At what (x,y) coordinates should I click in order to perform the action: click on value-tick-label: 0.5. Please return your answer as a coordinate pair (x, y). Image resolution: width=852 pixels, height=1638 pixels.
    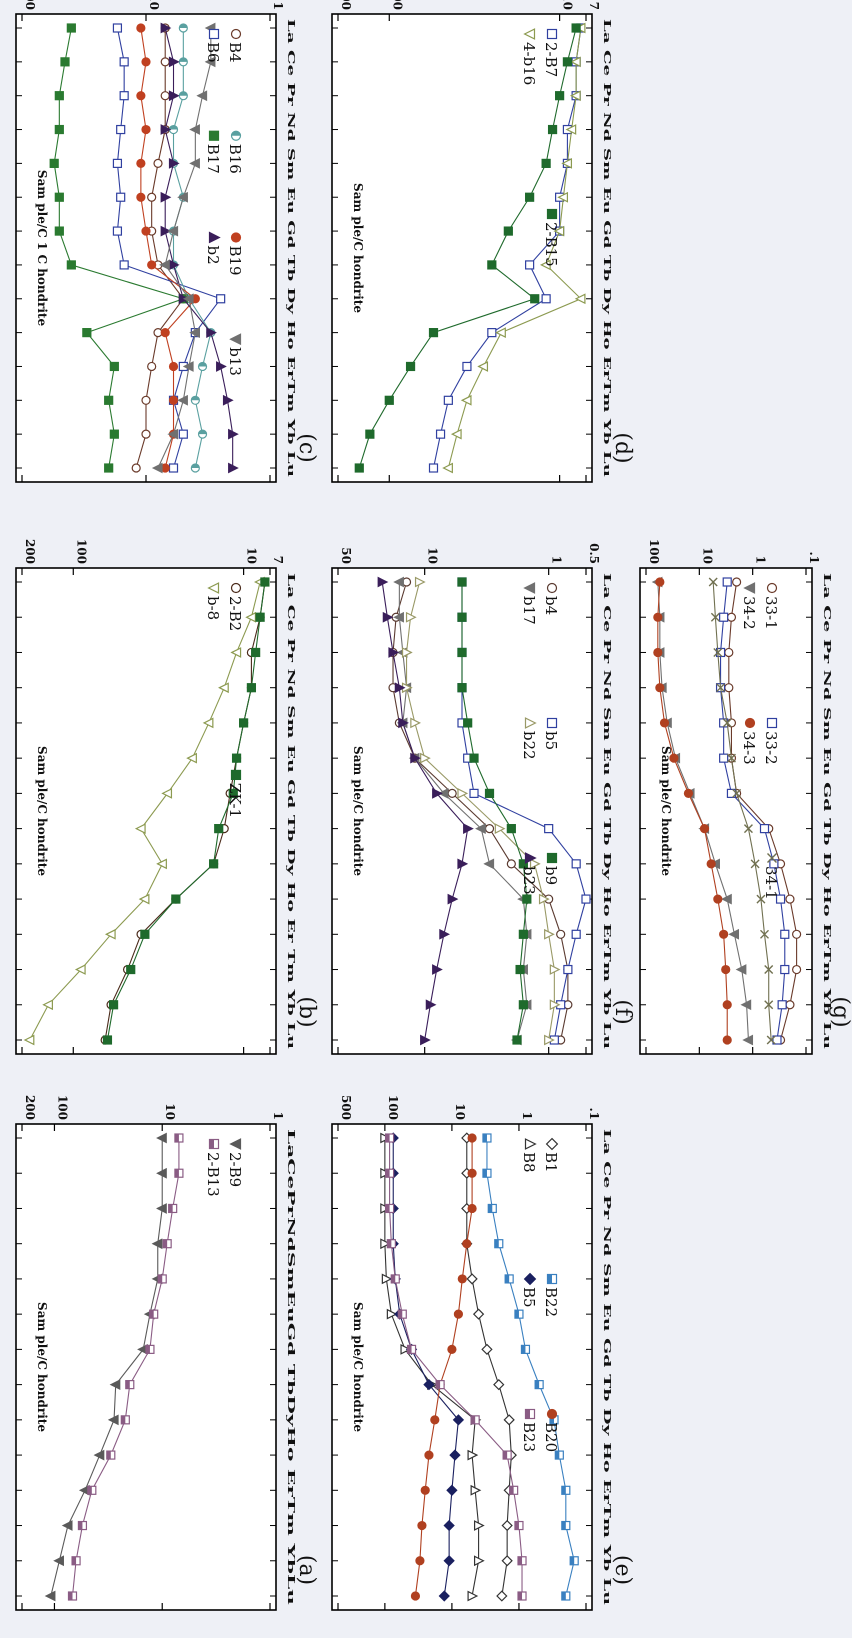
    Looking at the image, I should click on (594, 553).